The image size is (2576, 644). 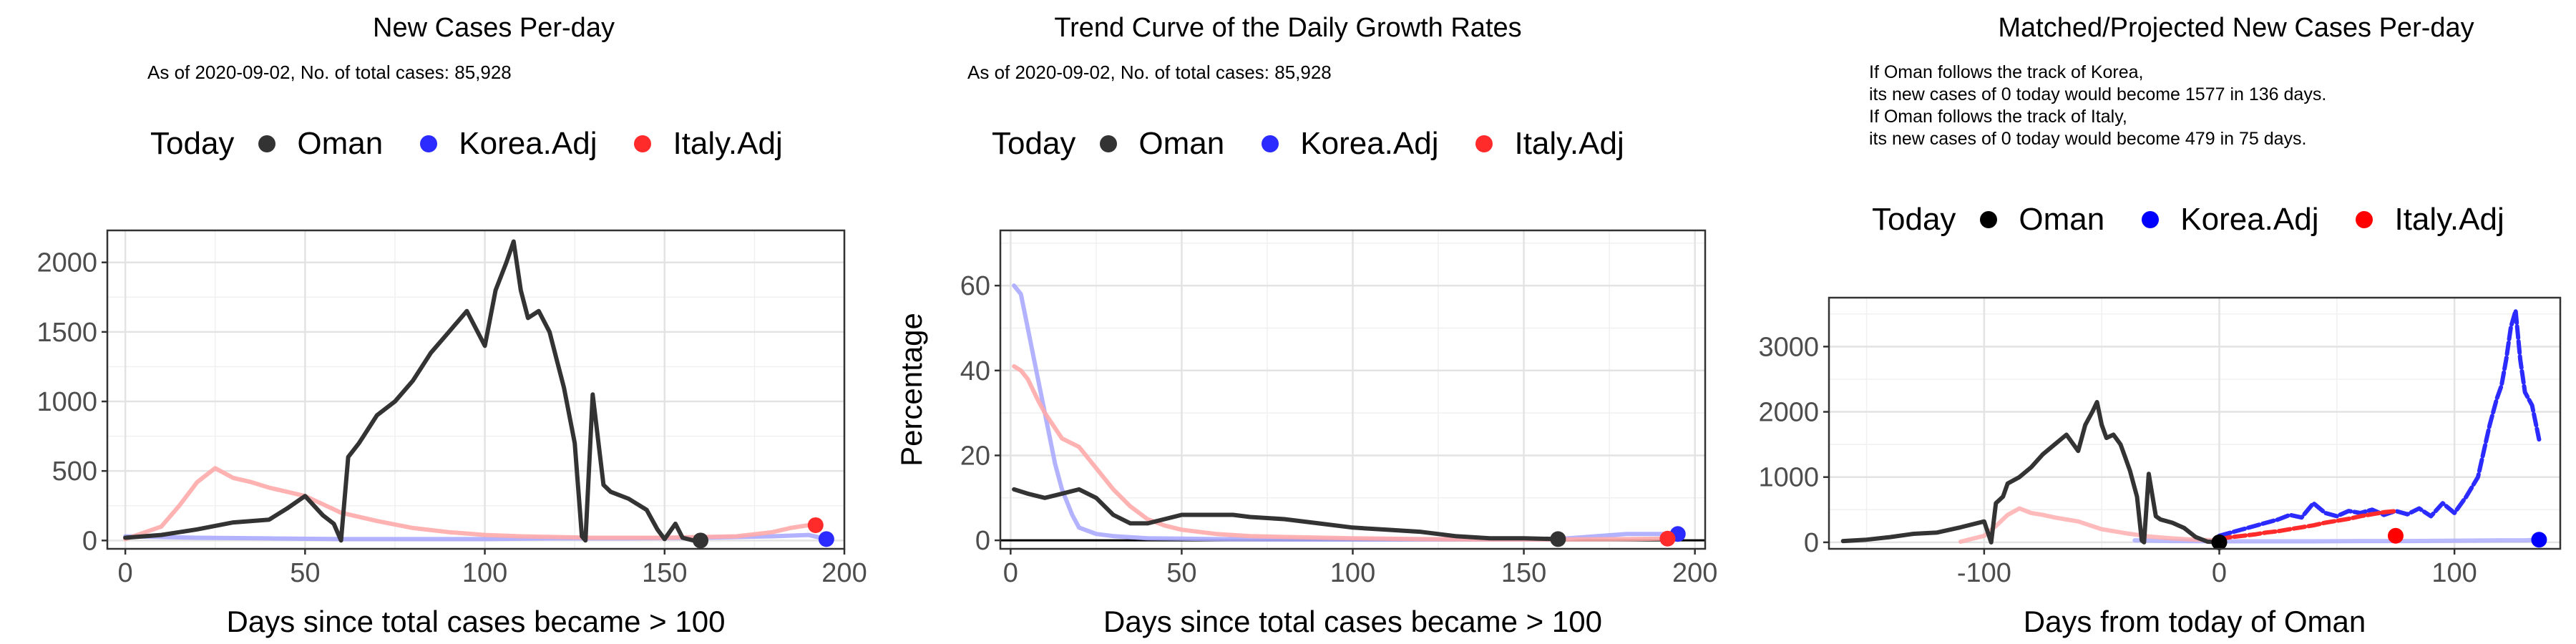 I want to click on projection-note-line: If Oman follows the track of Italy,, so click(x=1998, y=117).